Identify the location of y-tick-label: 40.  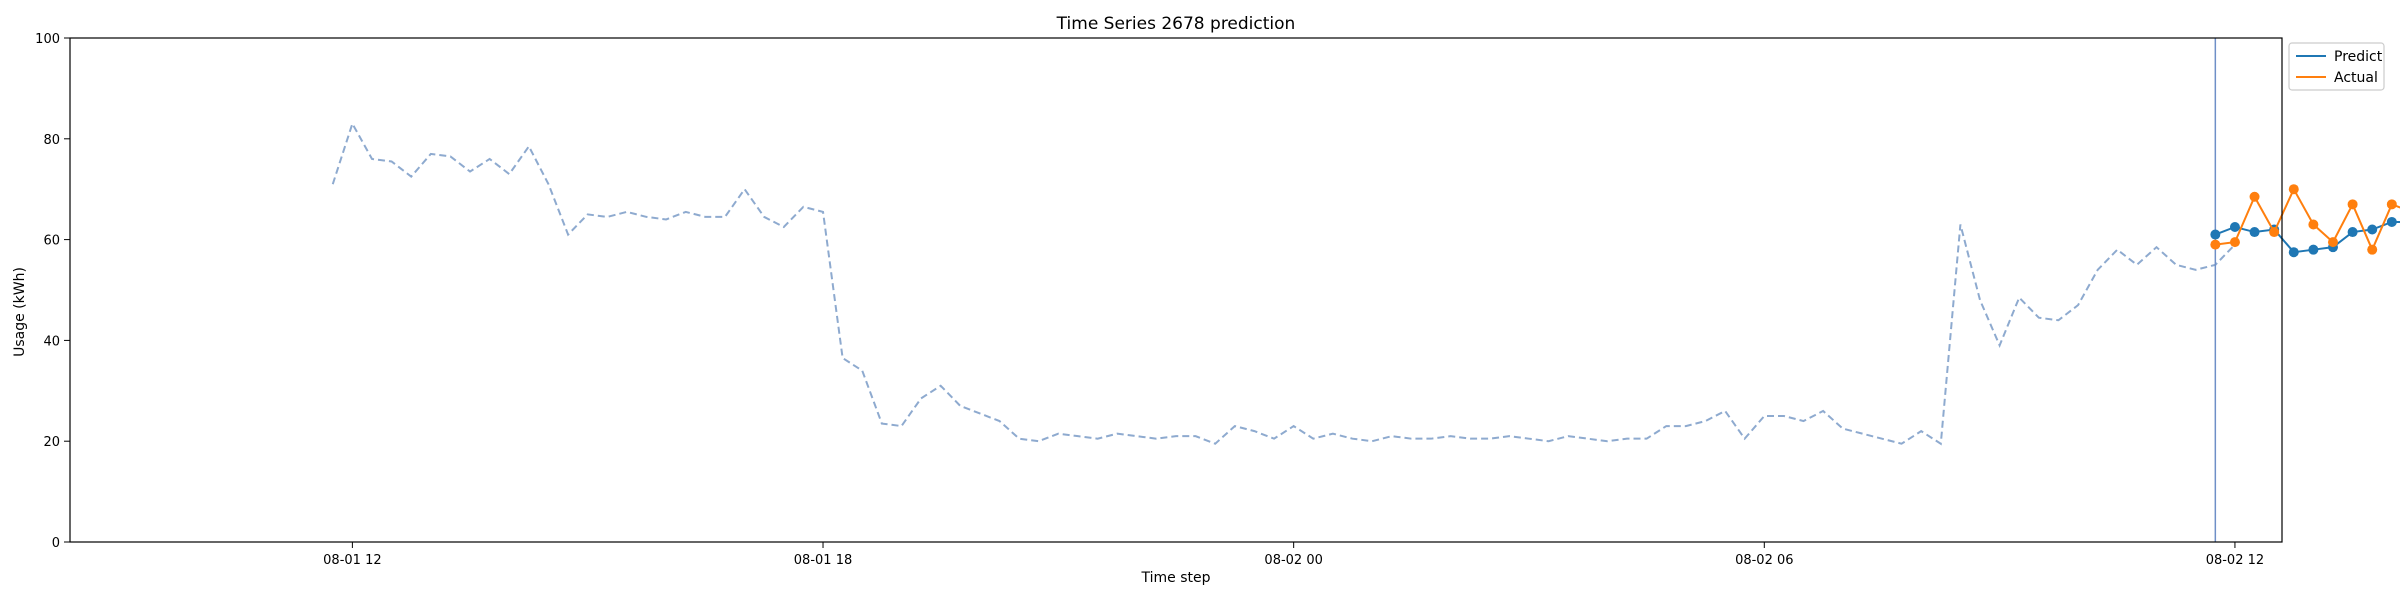
(51, 341).